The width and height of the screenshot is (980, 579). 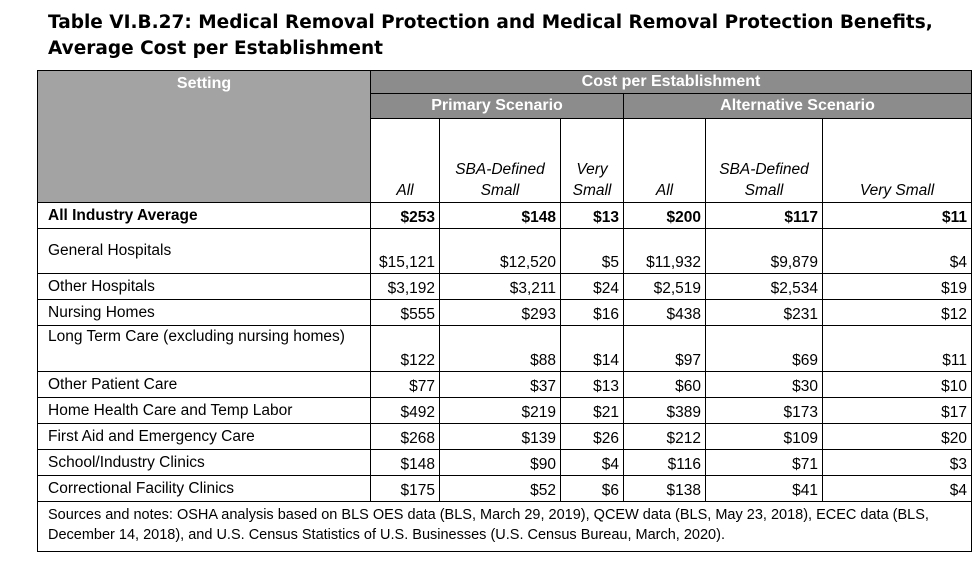 I want to click on alternative-sba-cell: $117, so click(x=764, y=215).